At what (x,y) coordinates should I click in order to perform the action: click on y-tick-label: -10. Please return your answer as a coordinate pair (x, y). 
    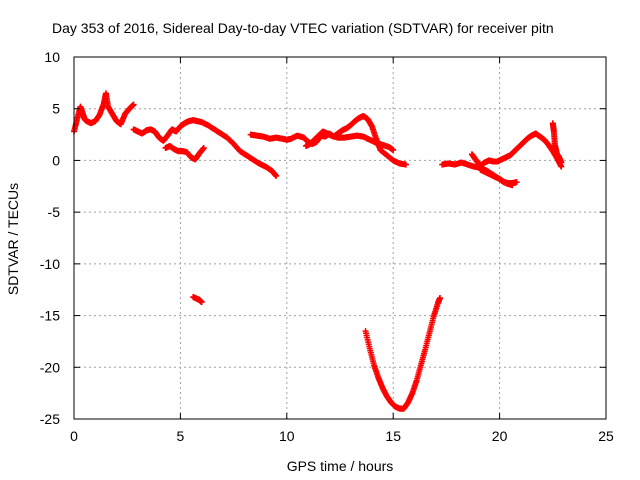
    Looking at the image, I should click on (50, 264).